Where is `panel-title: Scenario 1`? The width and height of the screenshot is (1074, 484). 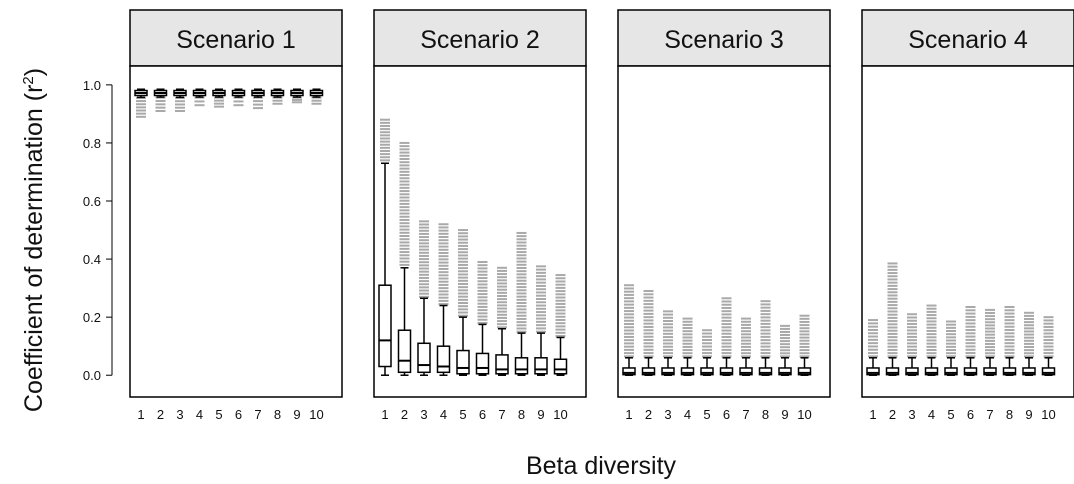
panel-title: Scenario 1 is located at coordinates (236, 40).